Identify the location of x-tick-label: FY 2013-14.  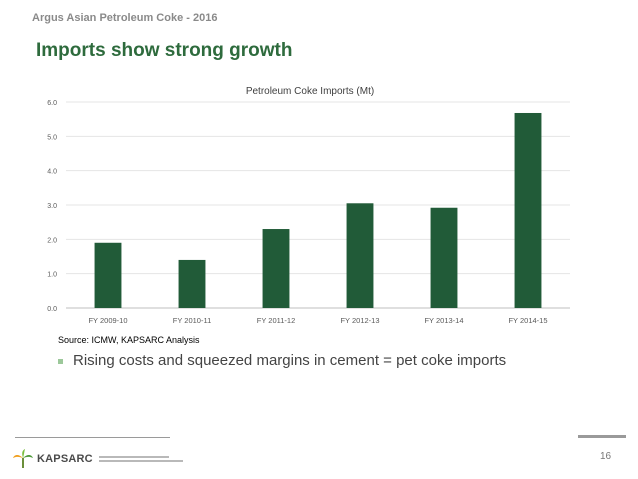
(443, 320).